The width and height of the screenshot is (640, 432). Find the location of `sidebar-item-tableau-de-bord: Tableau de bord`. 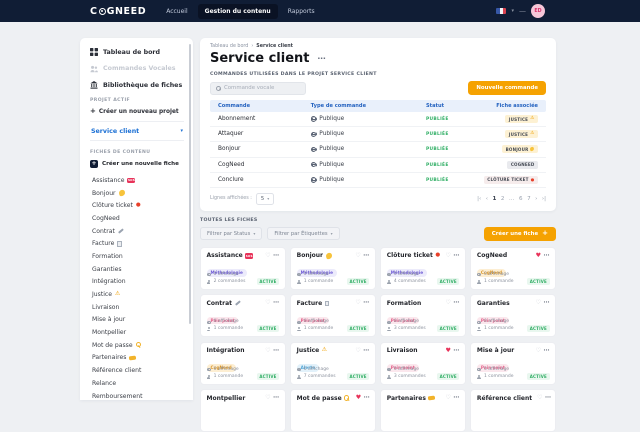

sidebar-item-tableau-de-bord: Tableau de bord is located at coordinates (137, 52).